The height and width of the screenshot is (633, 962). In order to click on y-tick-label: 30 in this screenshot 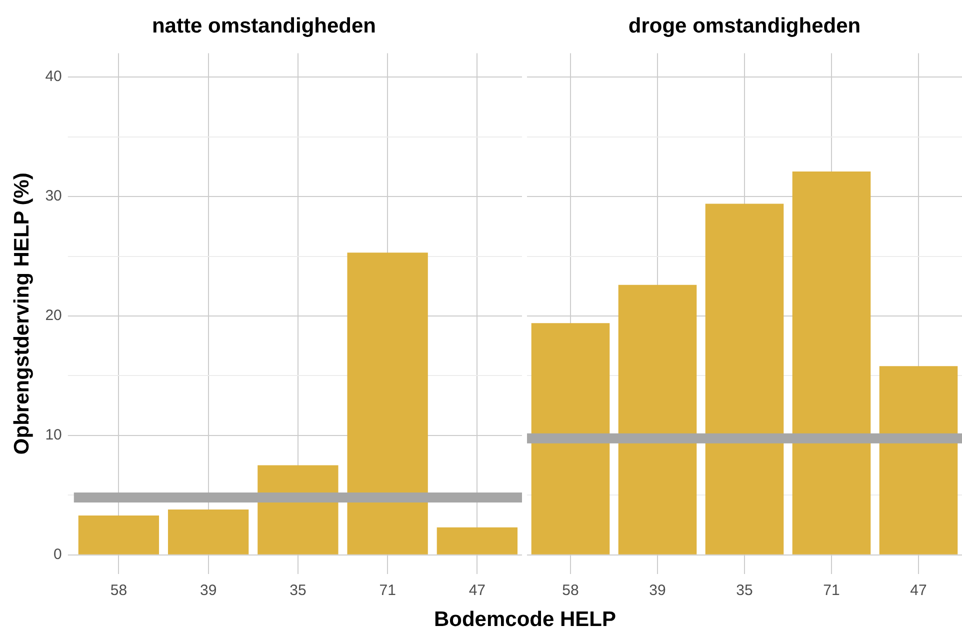, I will do `click(53, 196)`.